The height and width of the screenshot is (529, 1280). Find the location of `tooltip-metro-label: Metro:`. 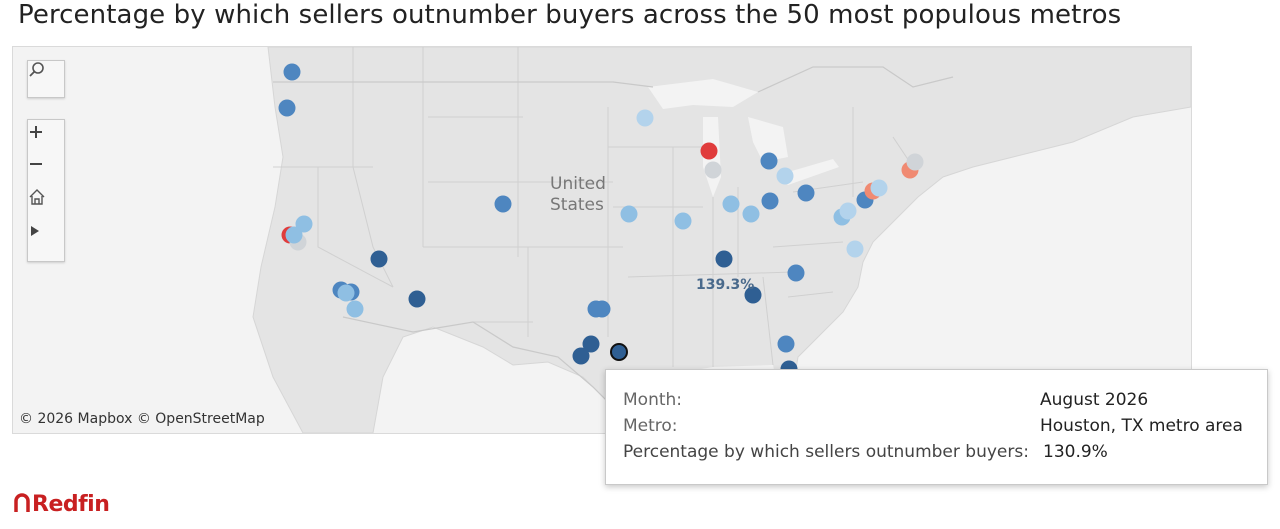

tooltip-metro-label: Metro: is located at coordinates (650, 426).